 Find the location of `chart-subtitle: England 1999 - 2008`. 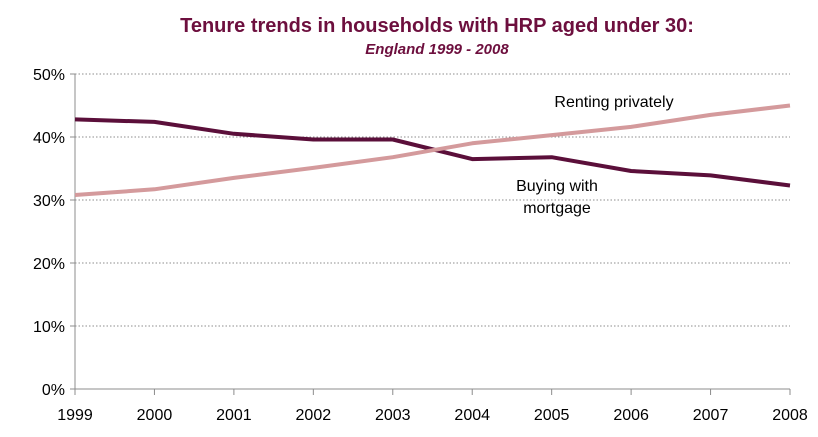

chart-subtitle: England 1999 - 2008 is located at coordinates (437, 49).